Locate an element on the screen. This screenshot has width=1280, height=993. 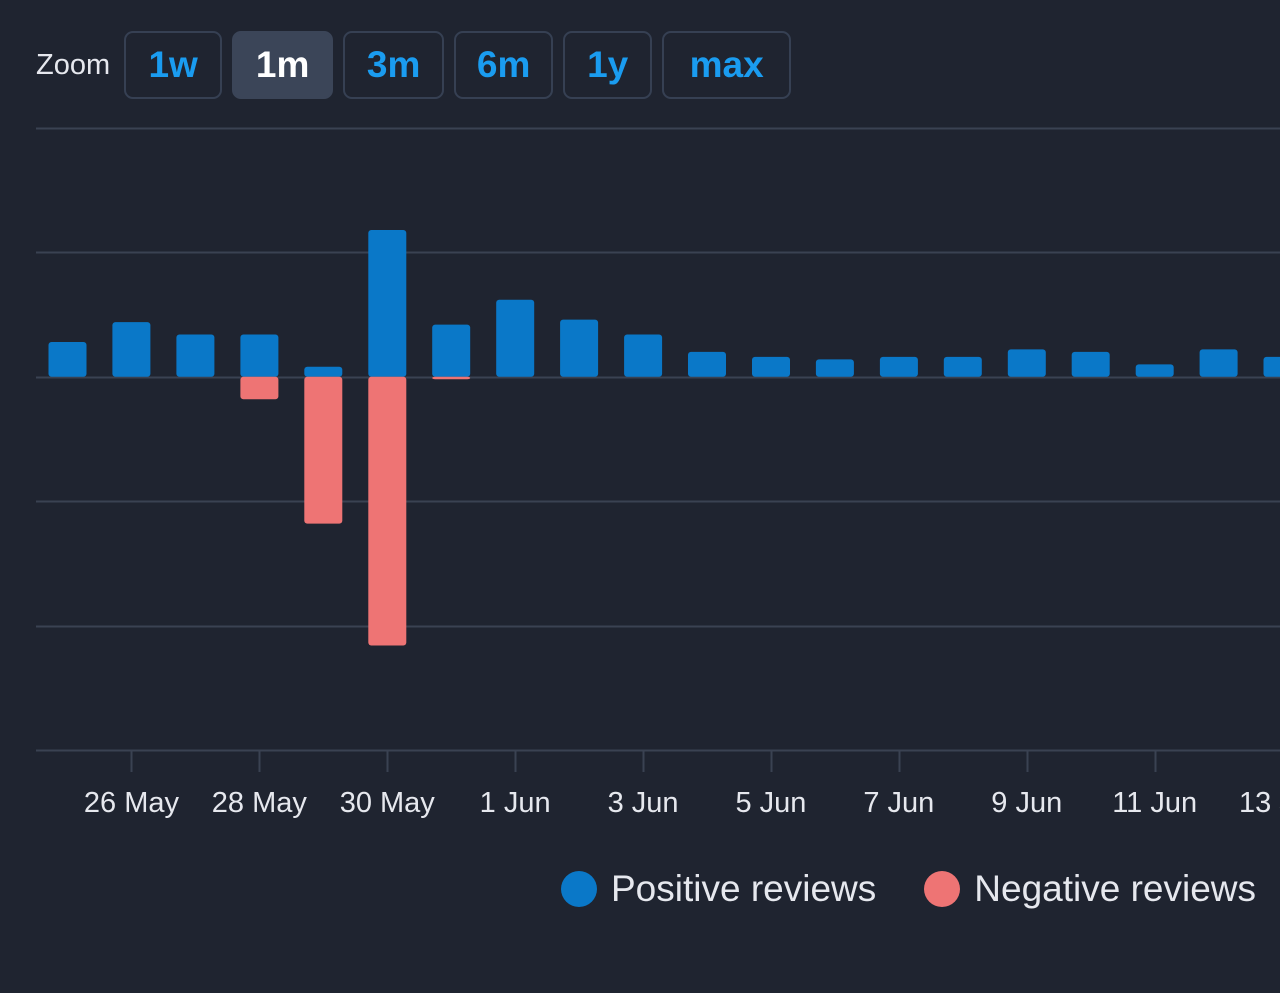
zoom-1m-button: 1m is located at coordinates (283, 65).